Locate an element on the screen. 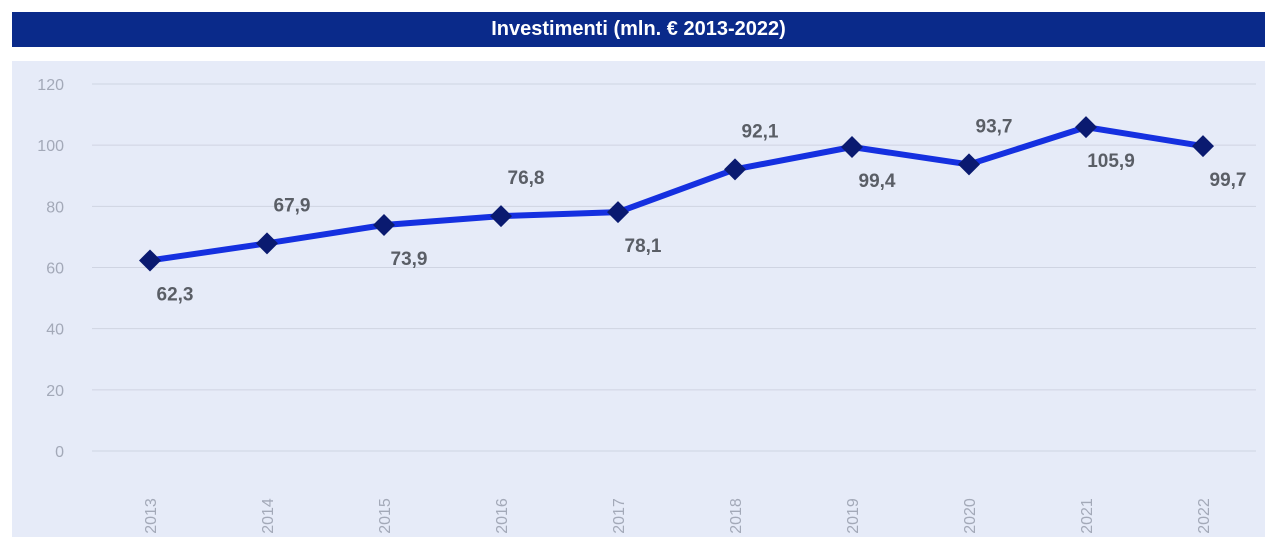  x-tick-label: 2015 is located at coordinates (385, 516).